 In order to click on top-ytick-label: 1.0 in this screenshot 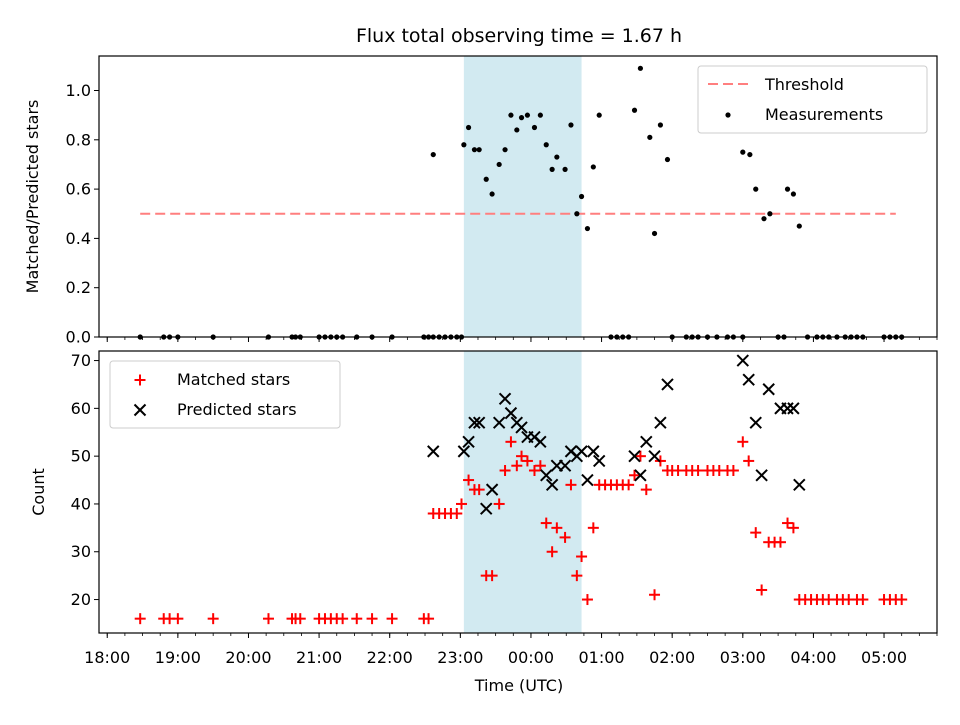, I will do `click(78, 90)`.